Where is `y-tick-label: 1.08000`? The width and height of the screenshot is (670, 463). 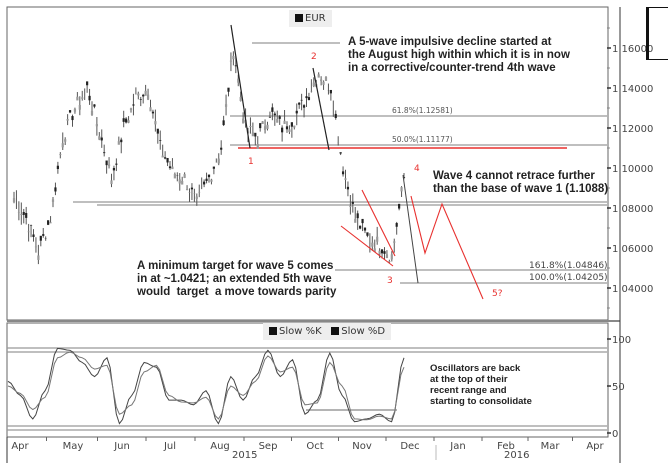 y-tick-label: 1.08000 is located at coordinates (632, 209).